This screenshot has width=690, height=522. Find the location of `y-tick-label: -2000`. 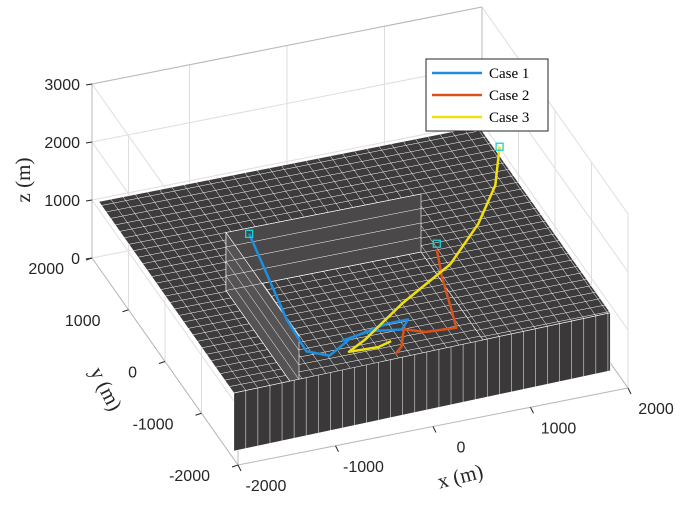

y-tick-label: -2000 is located at coordinates (189, 476).